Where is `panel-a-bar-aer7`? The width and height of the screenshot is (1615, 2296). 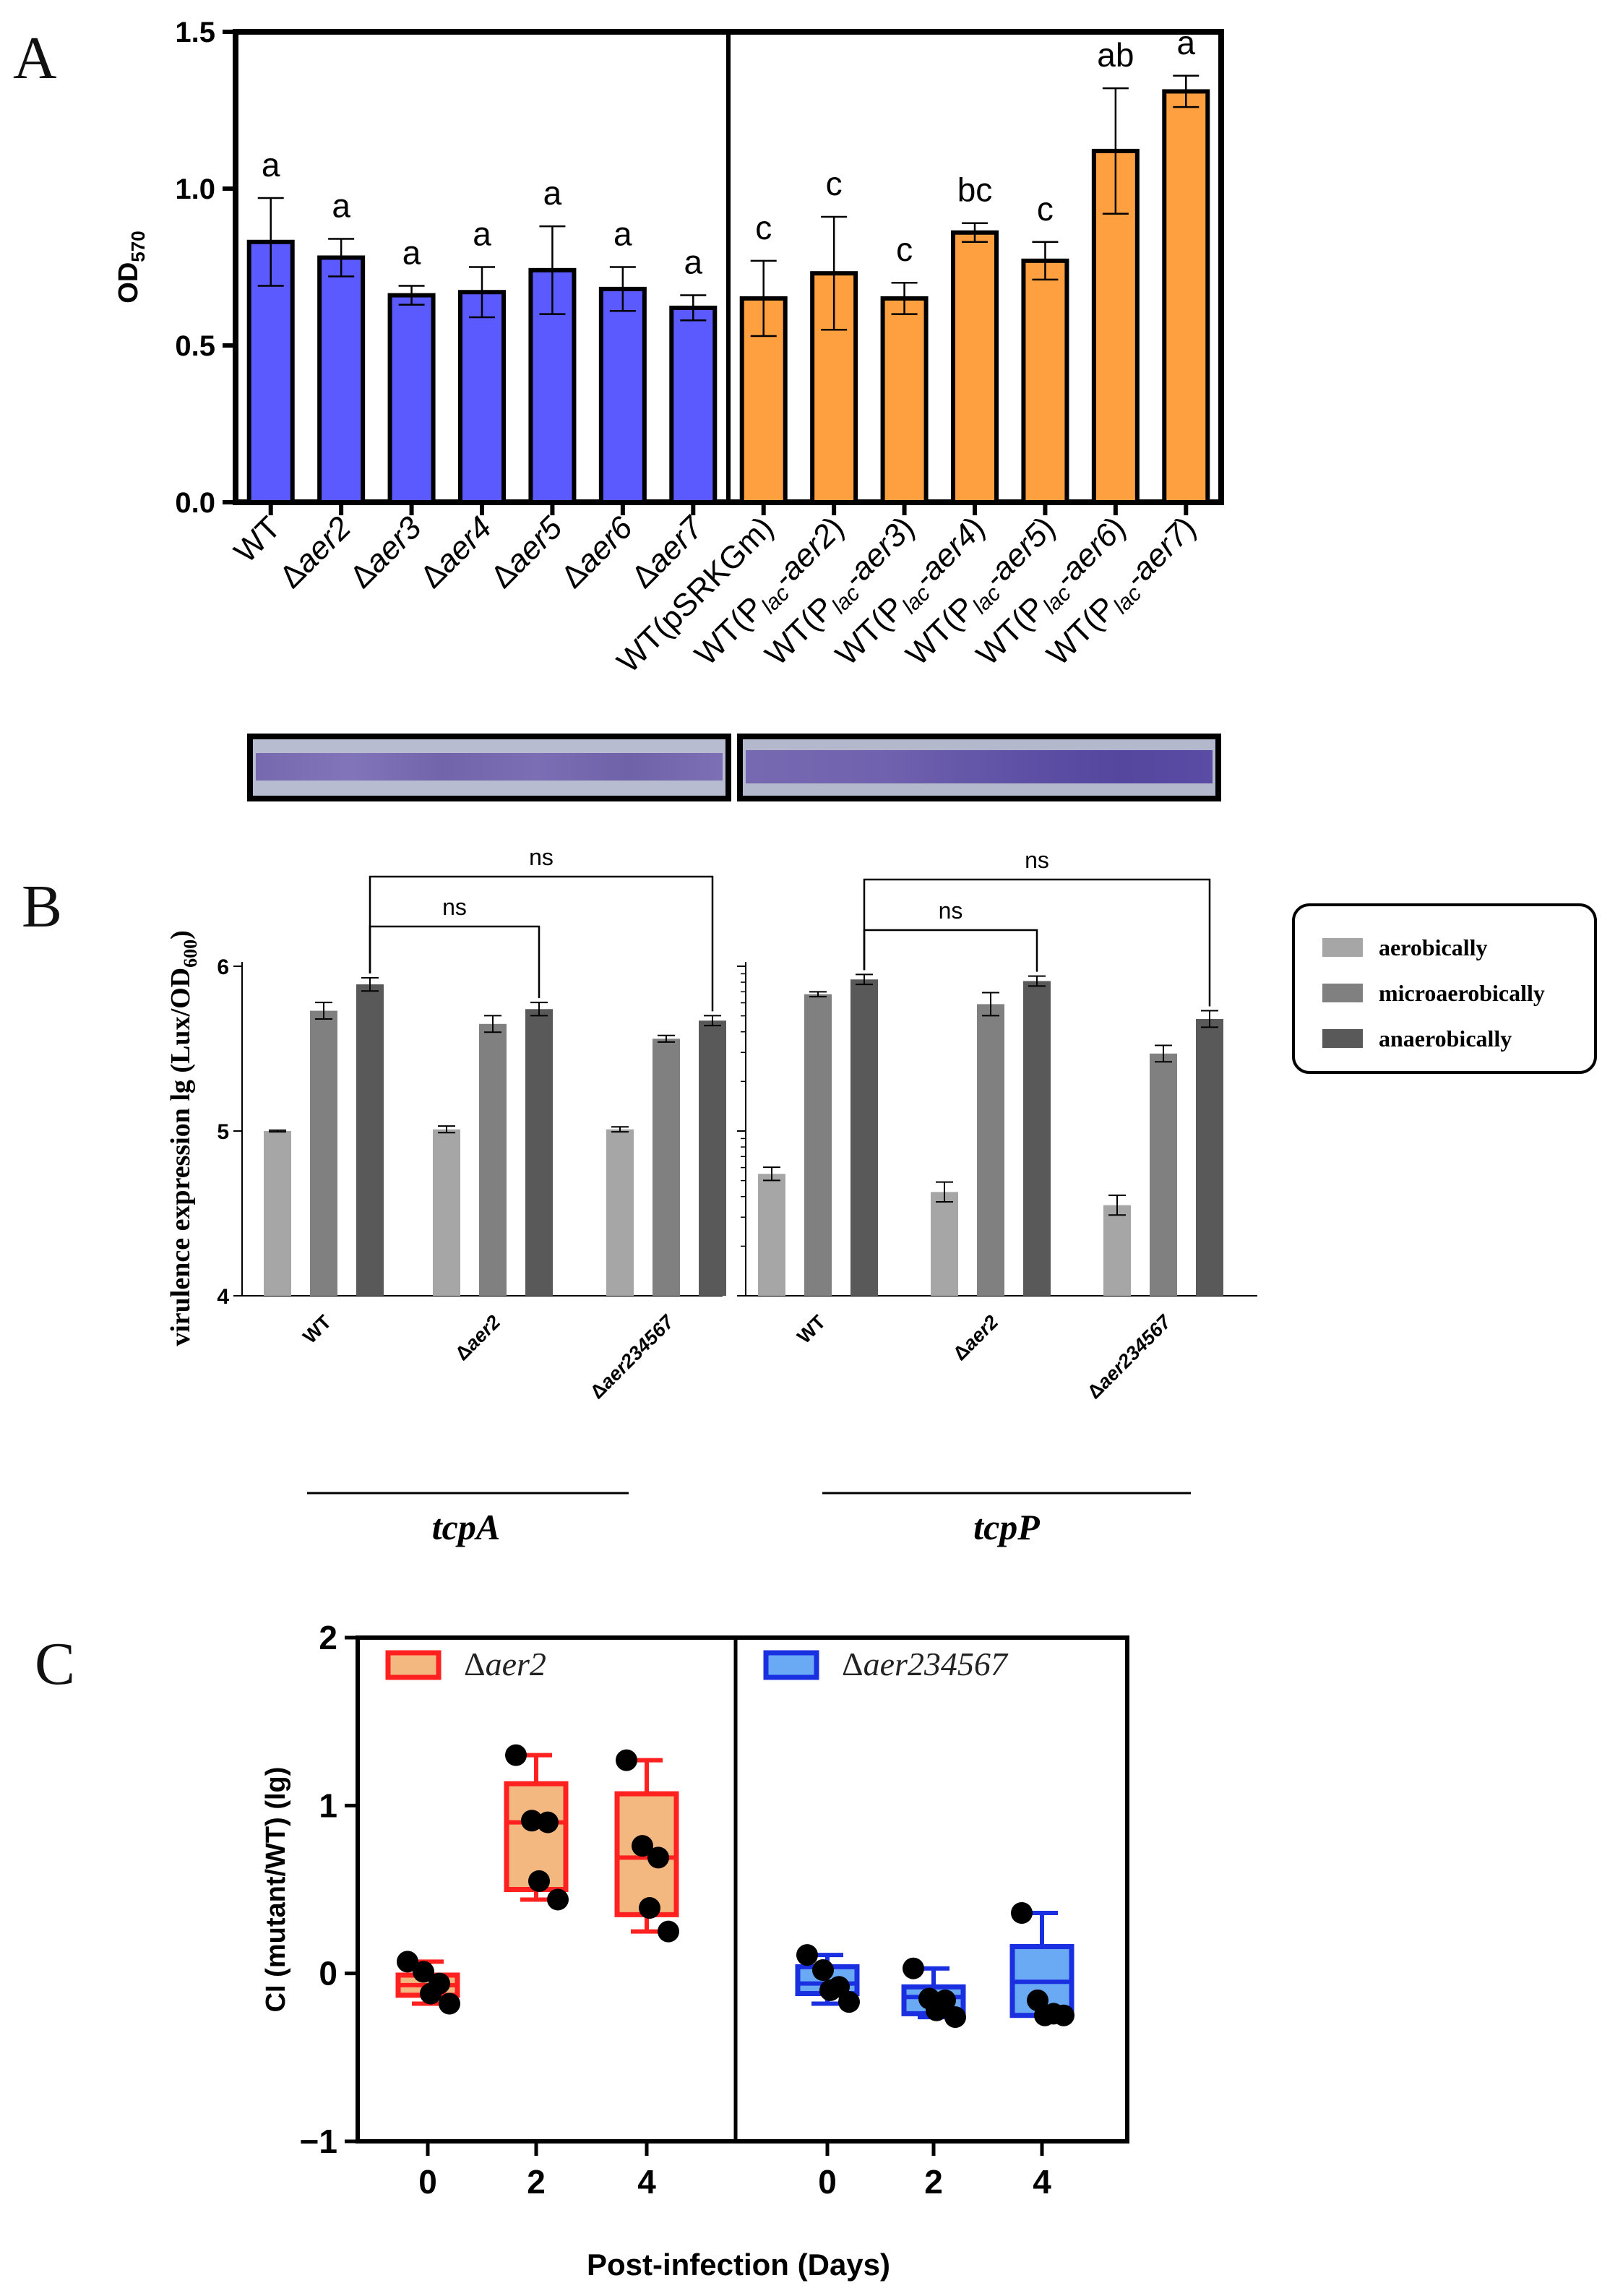
panel-a-bar-aer7 is located at coordinates (693, 405).